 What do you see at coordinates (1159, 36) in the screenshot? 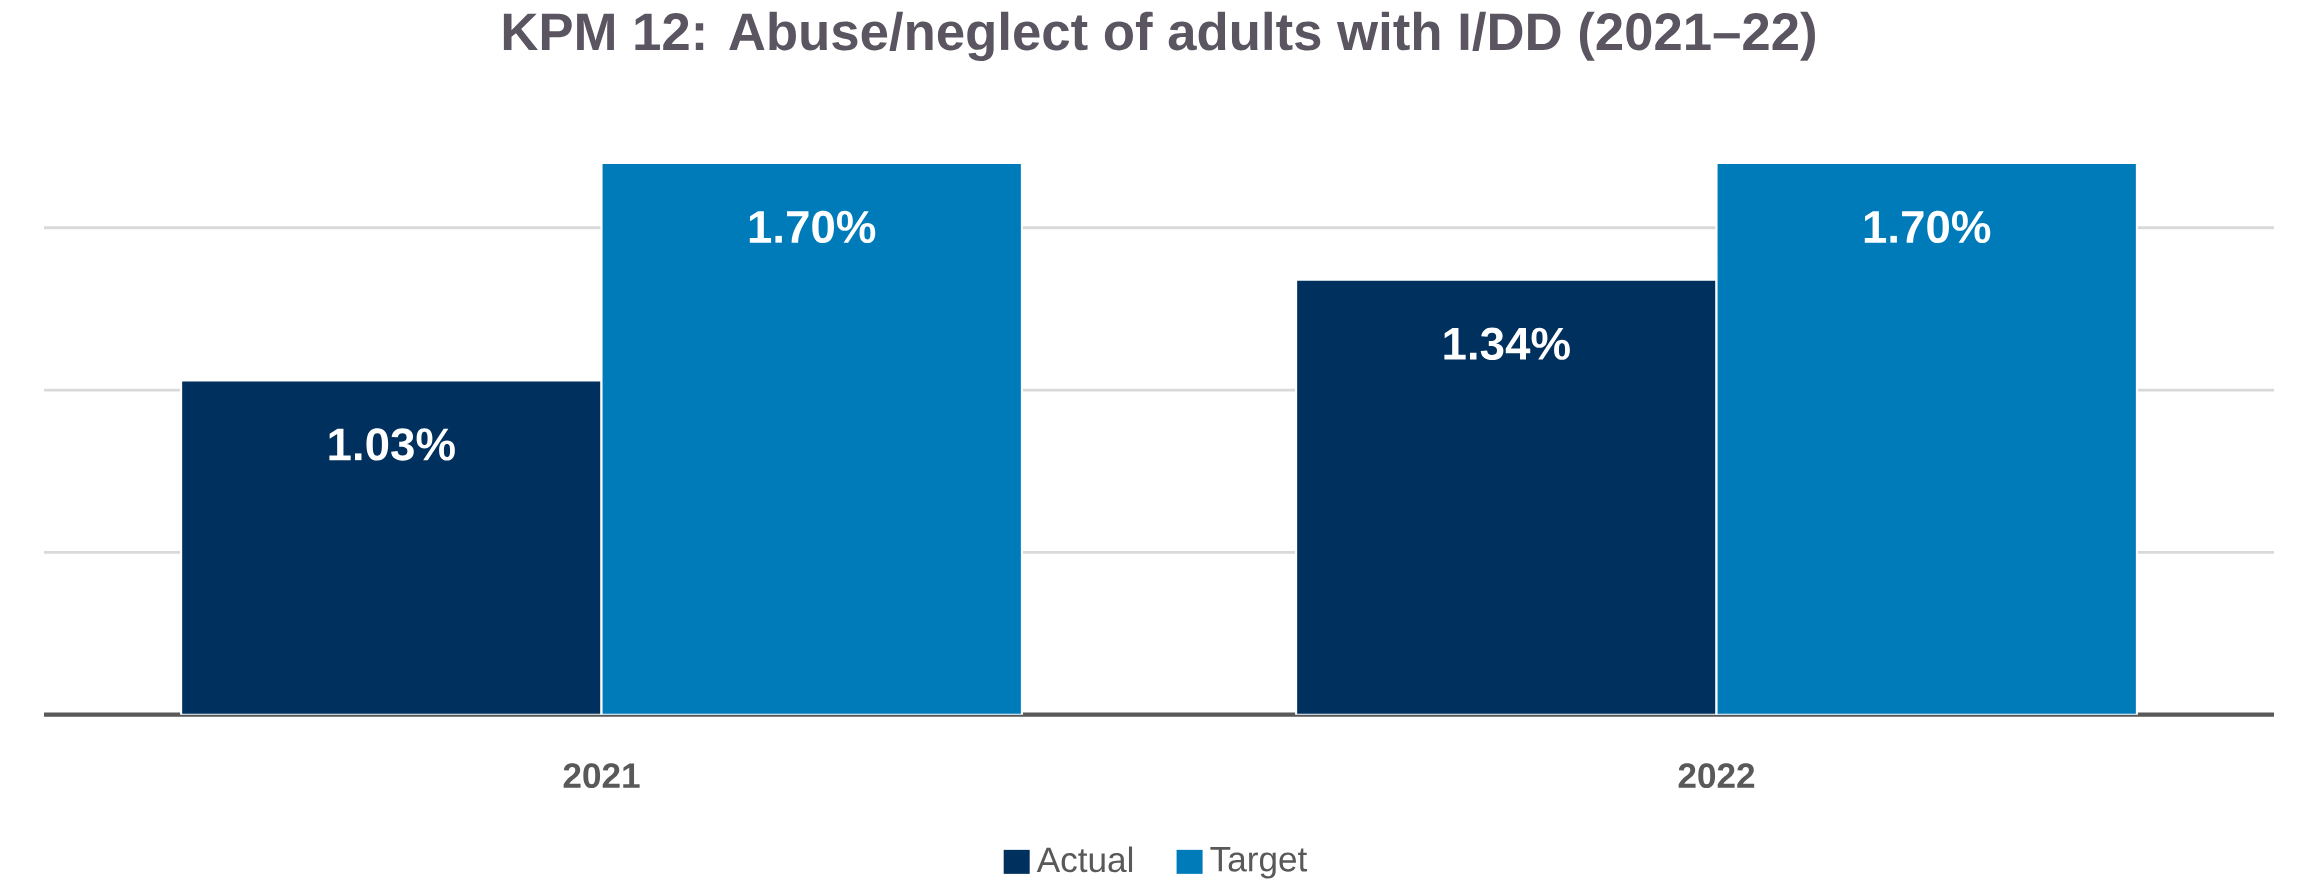
I see `chart-title: KPM 12: Abuse/neglect of adults with I/DD (2021–22)` at bounding box center [1159, 36].